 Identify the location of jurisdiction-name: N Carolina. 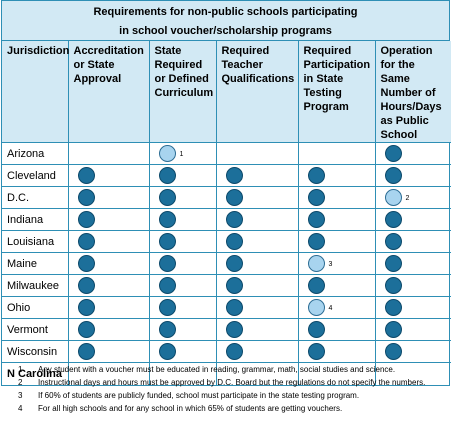
(35, 373).